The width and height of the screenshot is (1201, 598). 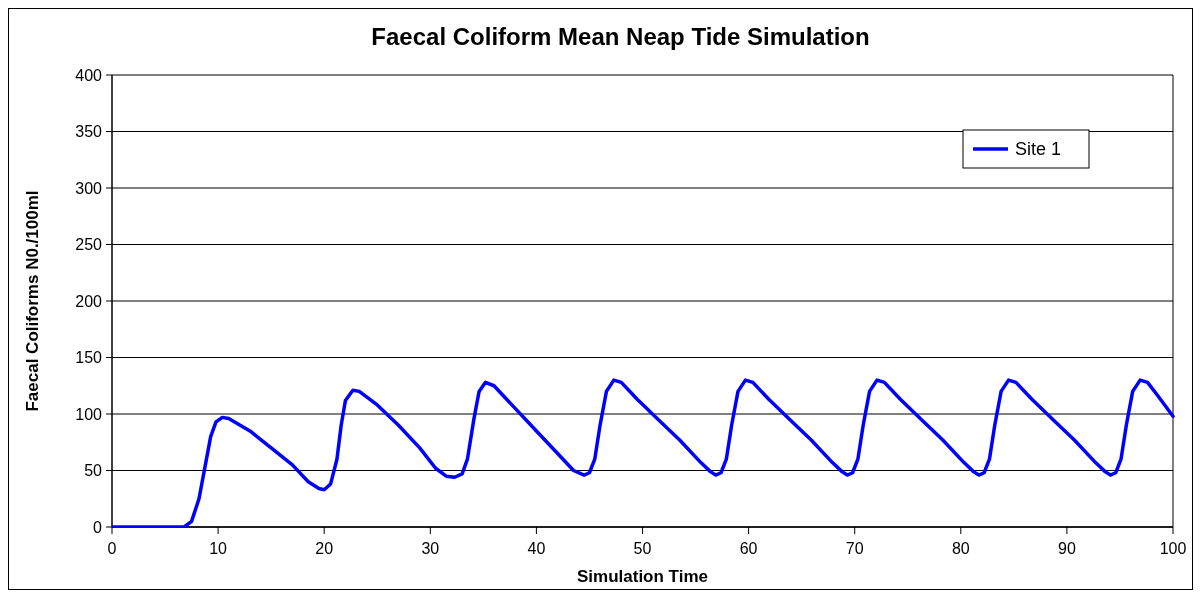 What do you see at coordinates (536, 548) in the screenshot?
I see `x-tick-label: 40` at bounding box center [536, 548].